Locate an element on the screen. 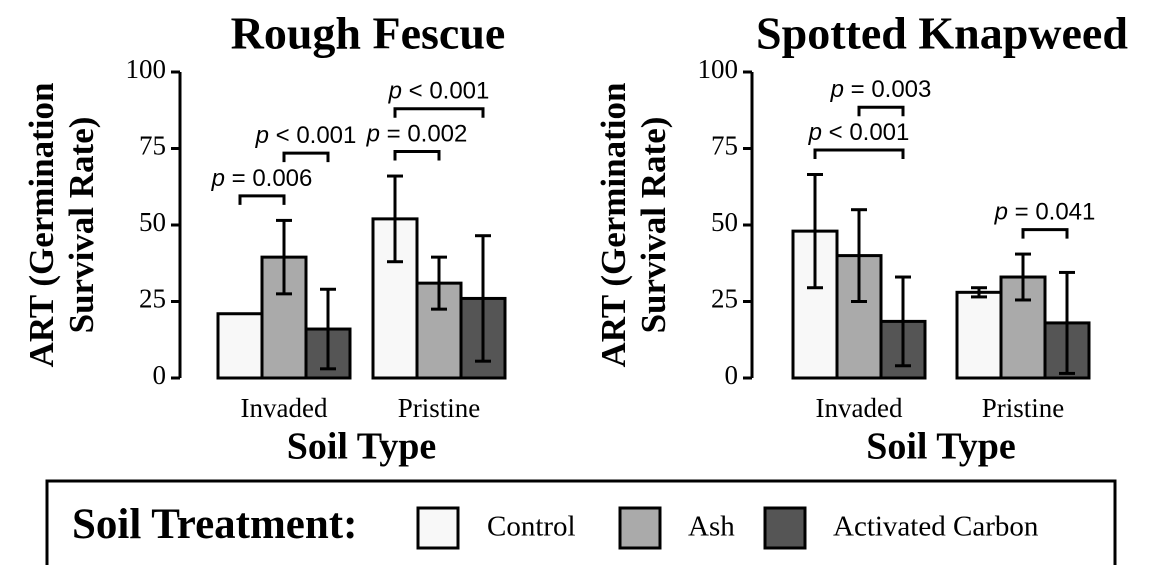 Image resolution: width=1150 pixels, height=565 pixels. legend-box is located at coordinates (581, 522).